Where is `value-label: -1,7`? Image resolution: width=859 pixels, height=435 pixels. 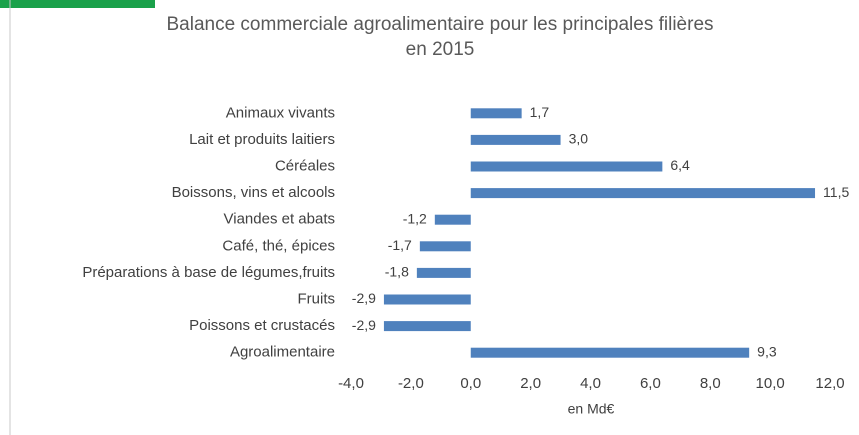 value-label: -1,7 is located at coordinates (400, 245).